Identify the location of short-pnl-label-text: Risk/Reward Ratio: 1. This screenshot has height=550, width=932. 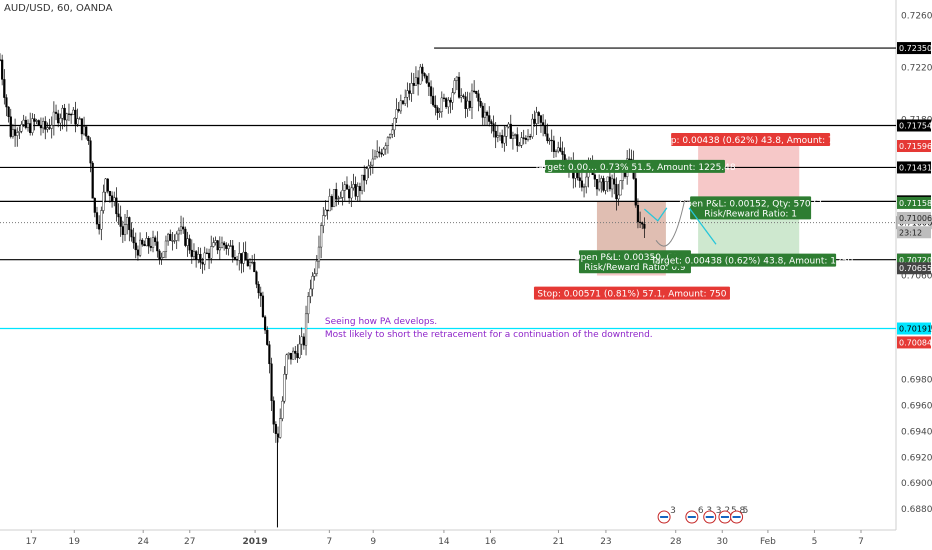
(750, 214).